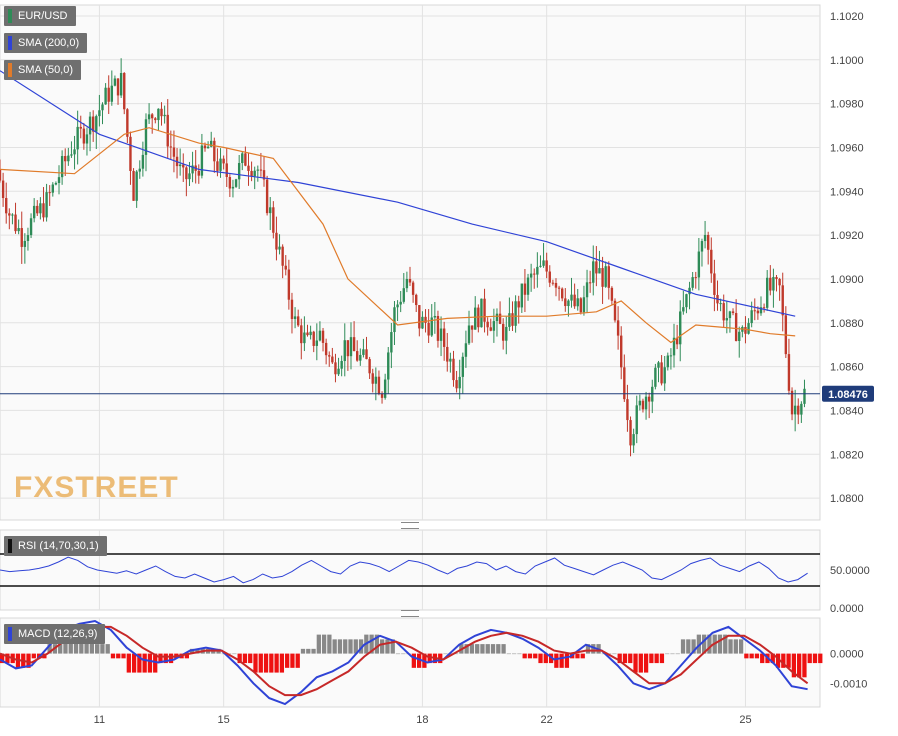  What do you see at coordinates (848, 684) in the screenshot?
I see `macd-y-tick-label: -0.0010` at bounding box center [848, 684].